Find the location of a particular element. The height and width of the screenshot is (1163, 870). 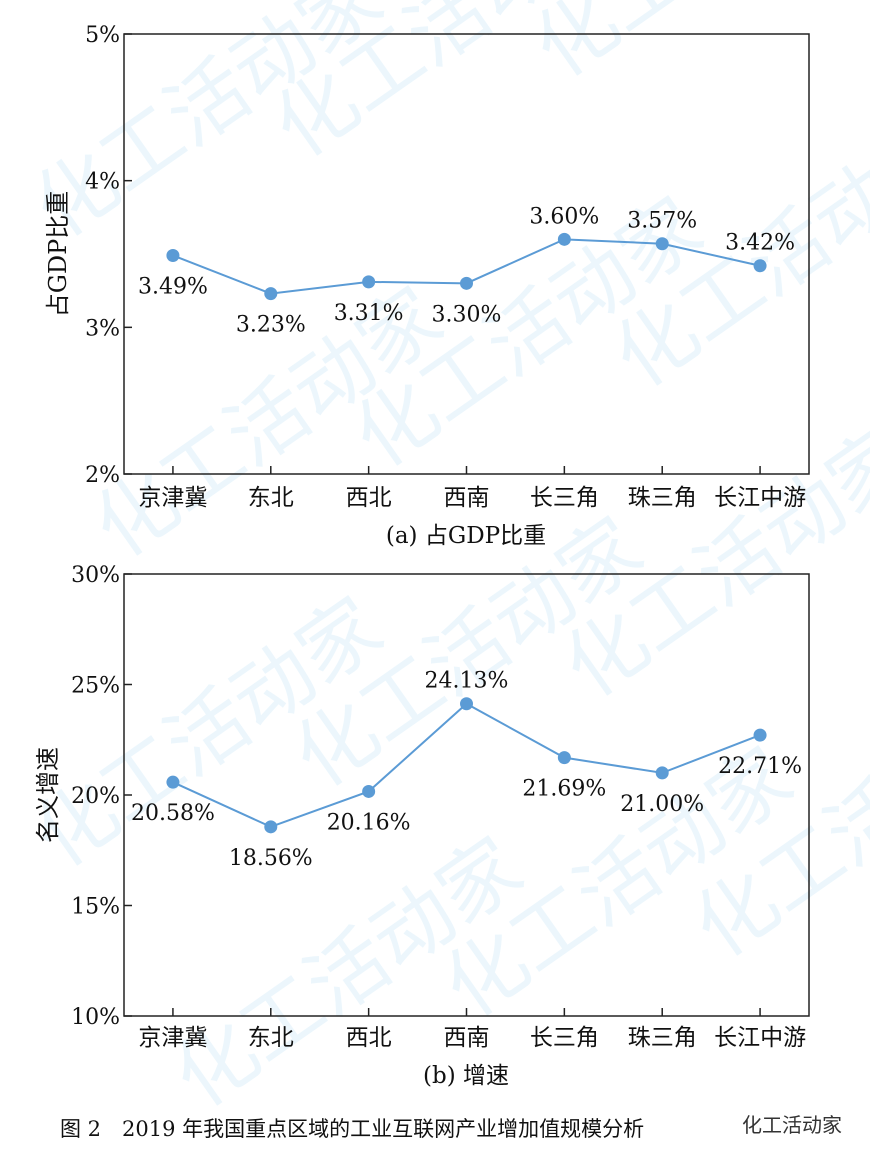

chart-b-data-label: 22.71% is located at coordinates (760, 766).